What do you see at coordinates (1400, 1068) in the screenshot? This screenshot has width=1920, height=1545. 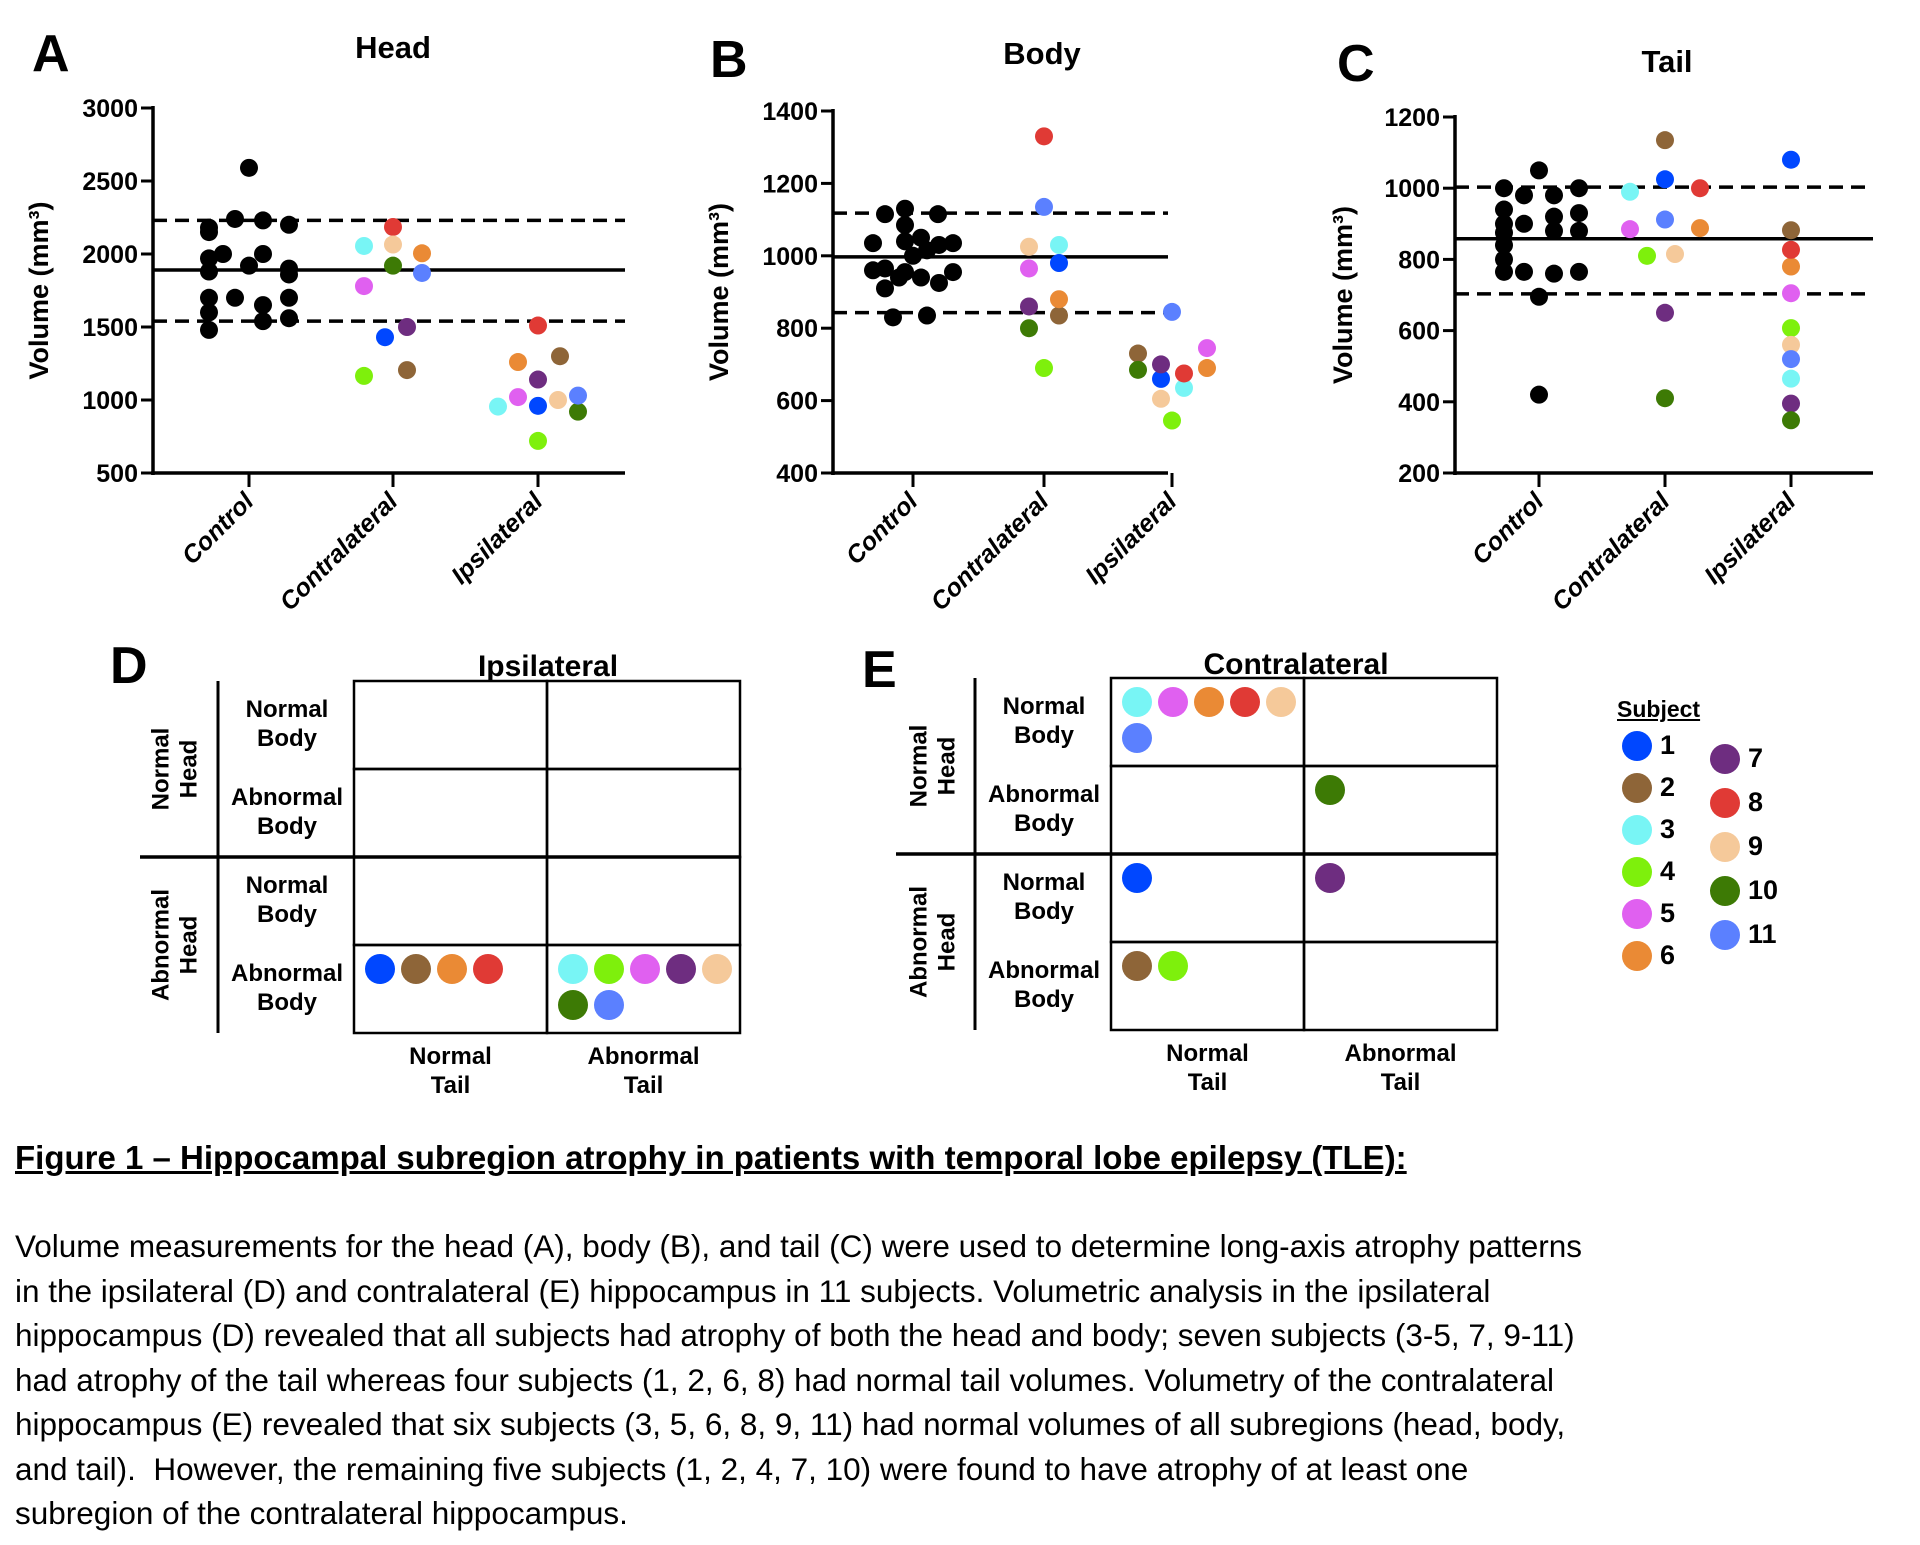 I see `col-label-abnormal-tail: Abnormal Tail` at bounding box center [1400, 1068].